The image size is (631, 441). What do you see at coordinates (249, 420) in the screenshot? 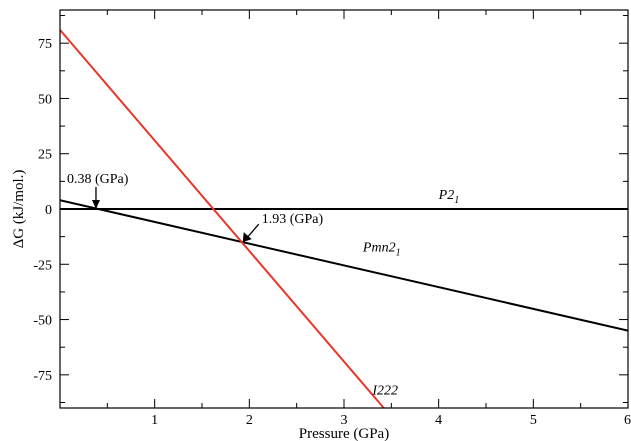
I see `x-tick-label: 2` at bounding box center [249, 420].